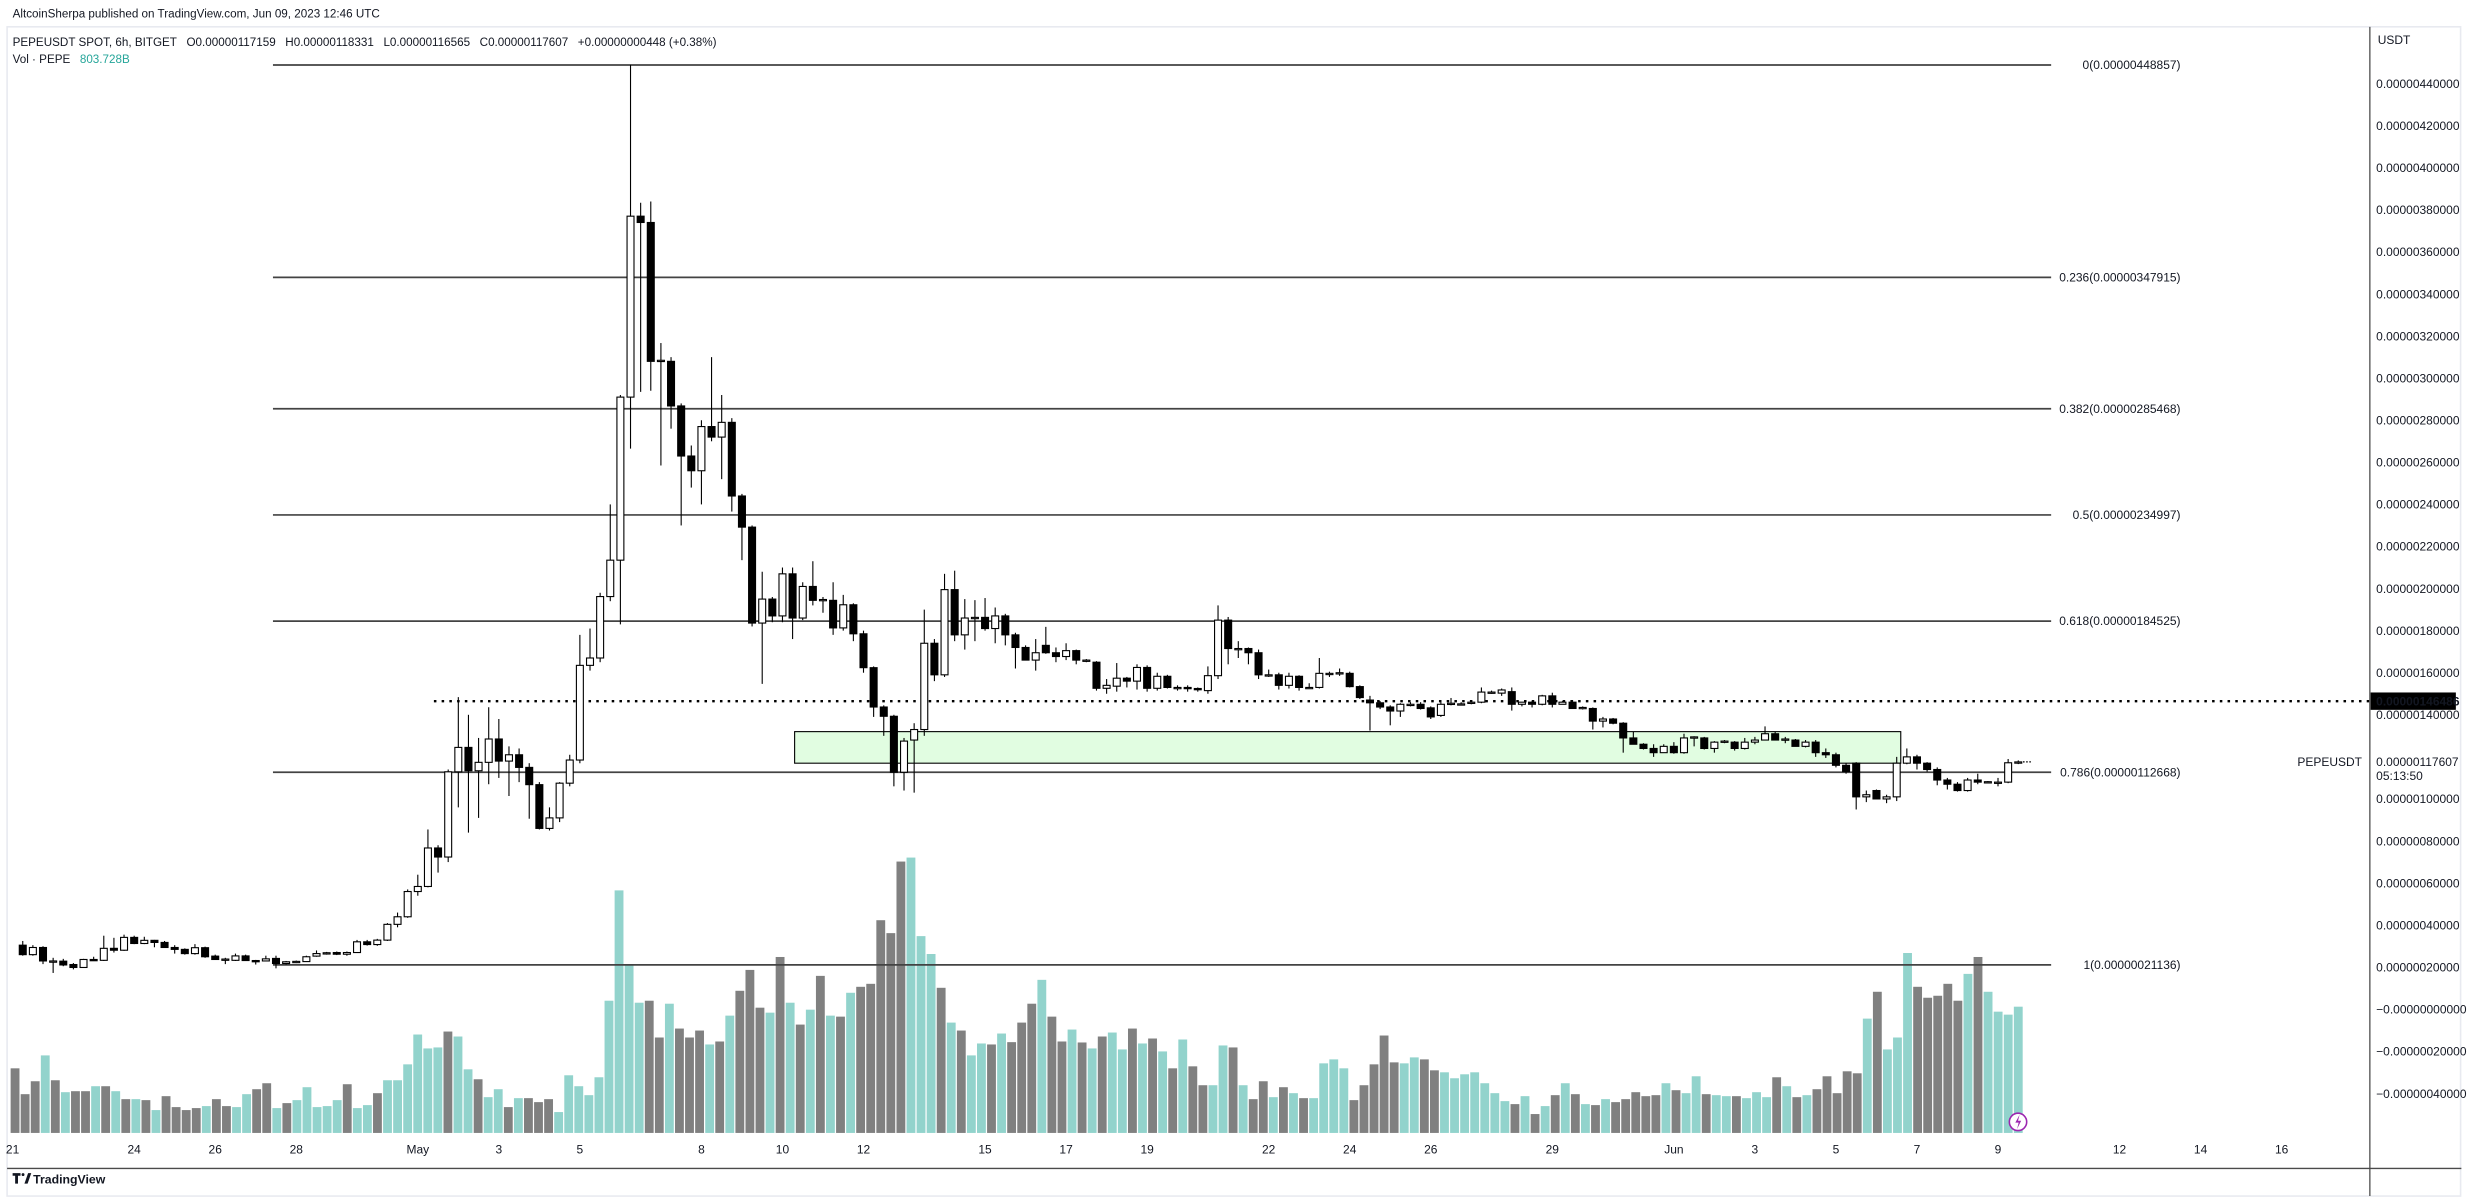 Image resolution: width=2474 pixels, height=1197 pixels. What do you see at coordinates (59, 1179) in the screenshot?
I see `tradingview-logo: TradingView` at bounding box center [59, 1179].